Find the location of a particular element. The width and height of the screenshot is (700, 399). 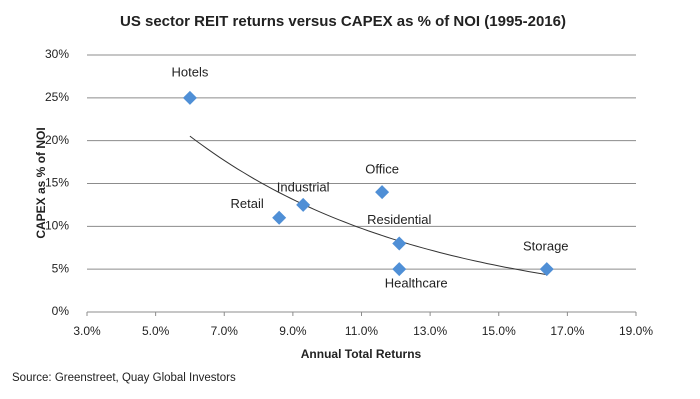

y-tick-label: 5% is located at coordinates (61, 268).